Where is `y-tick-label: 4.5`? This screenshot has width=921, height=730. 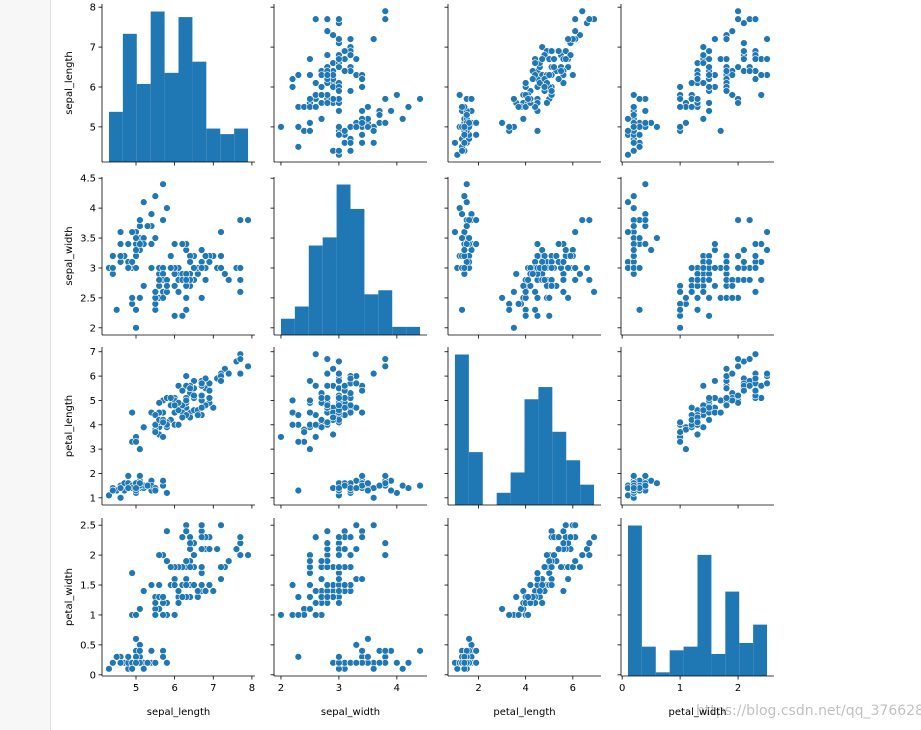
y-tick-label: 4.5 is located at coordinates (88, 179).